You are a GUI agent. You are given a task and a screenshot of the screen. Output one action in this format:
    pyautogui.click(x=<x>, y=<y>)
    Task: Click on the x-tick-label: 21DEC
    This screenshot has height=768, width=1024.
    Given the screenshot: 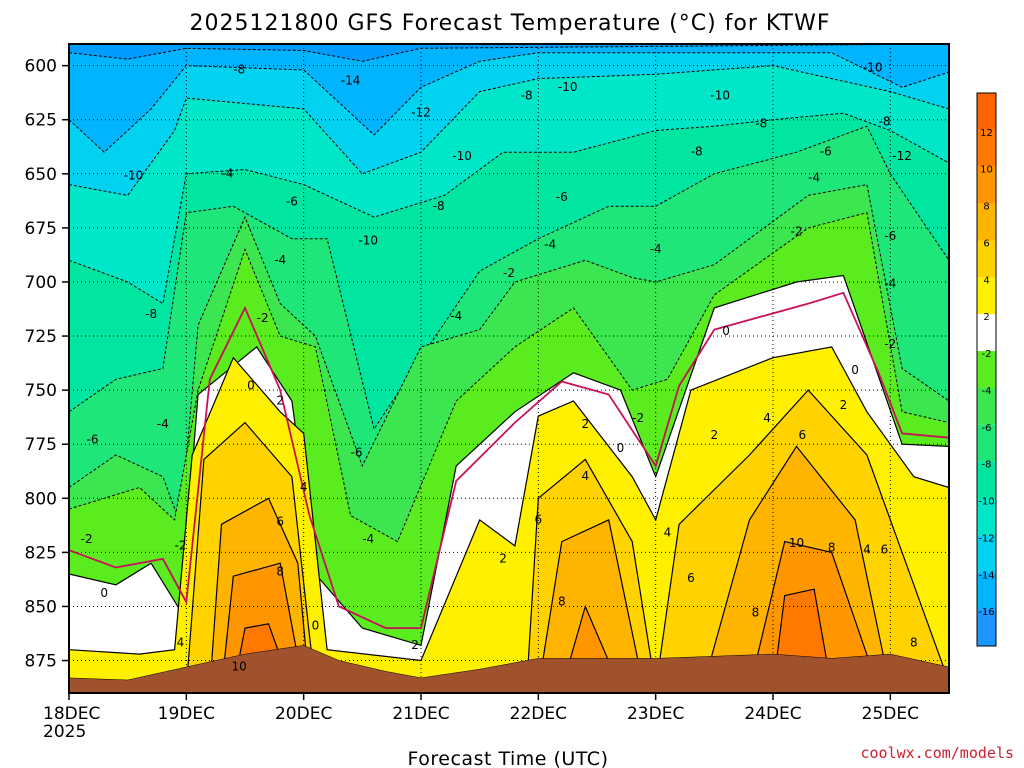 What is the action you would take?
    pyautogui.click(x=420, y=714)
    